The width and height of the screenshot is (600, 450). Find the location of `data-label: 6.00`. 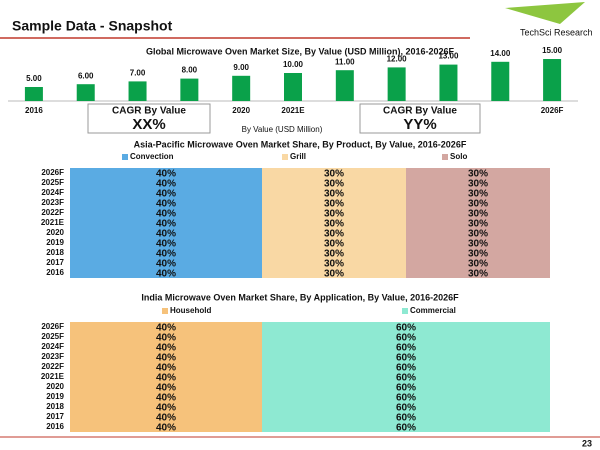

data-label: 6.00 is located at coordinates (86, 75).